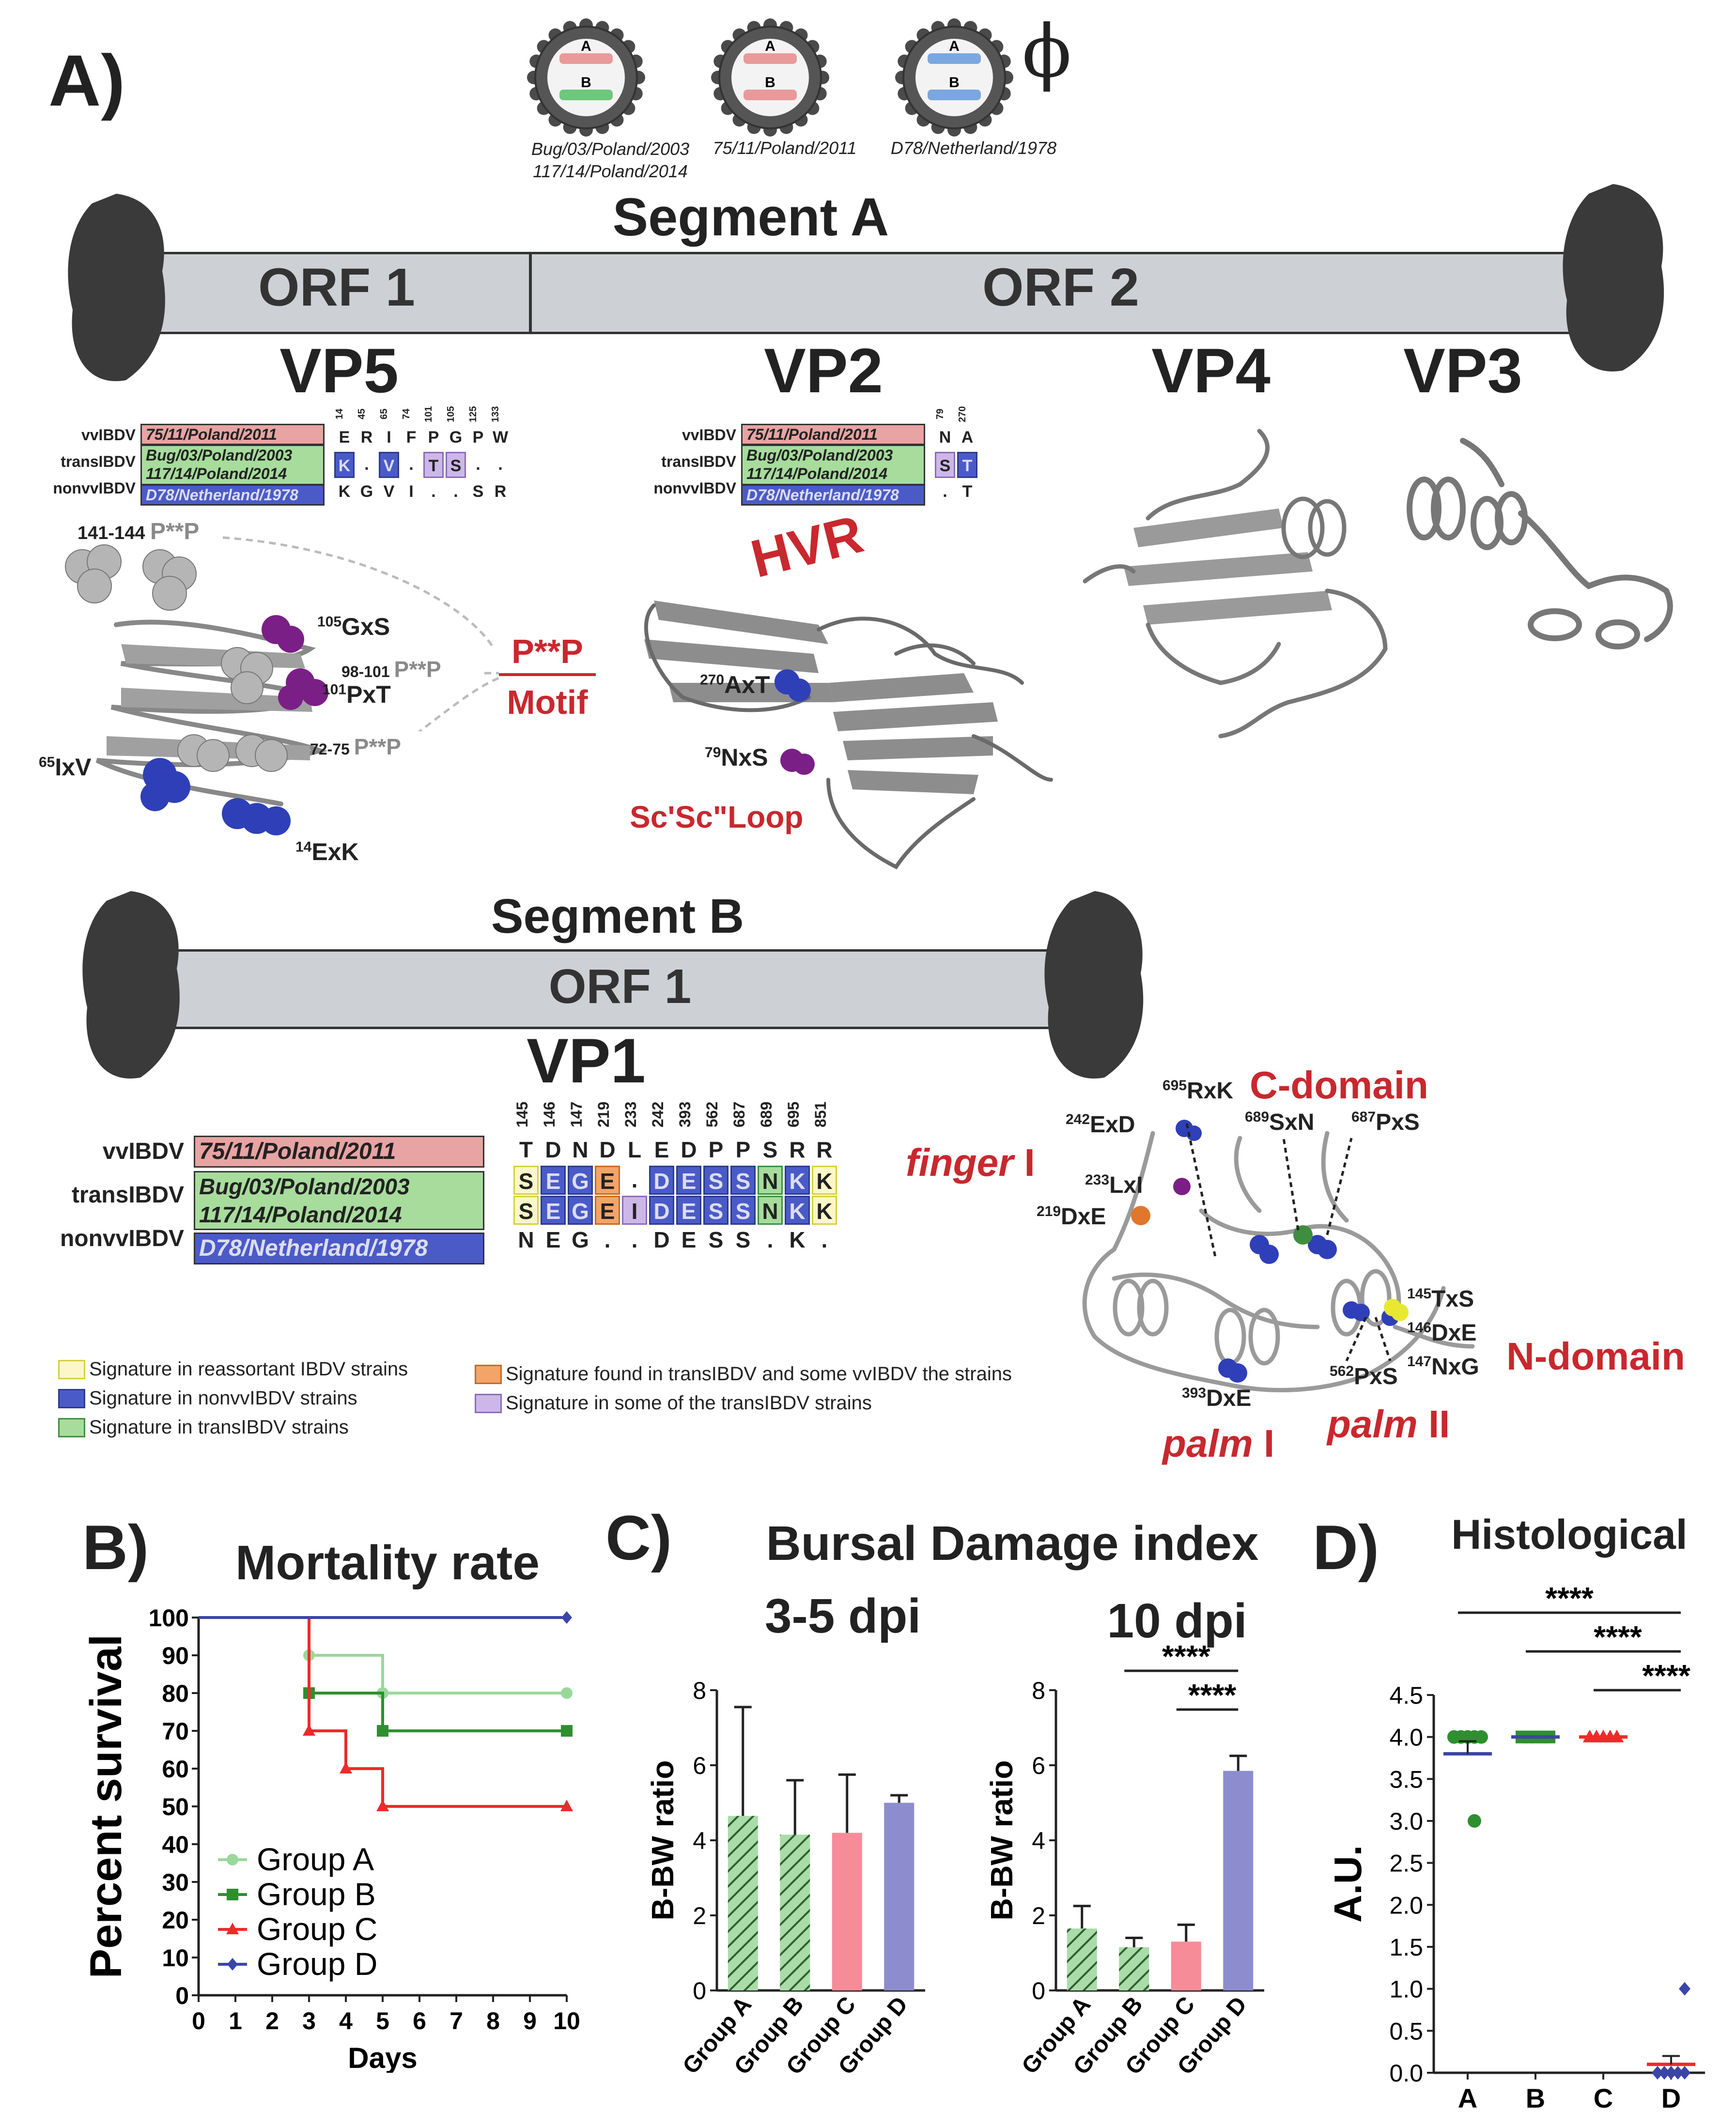  What do you see at coordinates (735, 684) in the screenshot?
I see `vp2-site-axt: 270AxT` at bounding box center [735, 684].